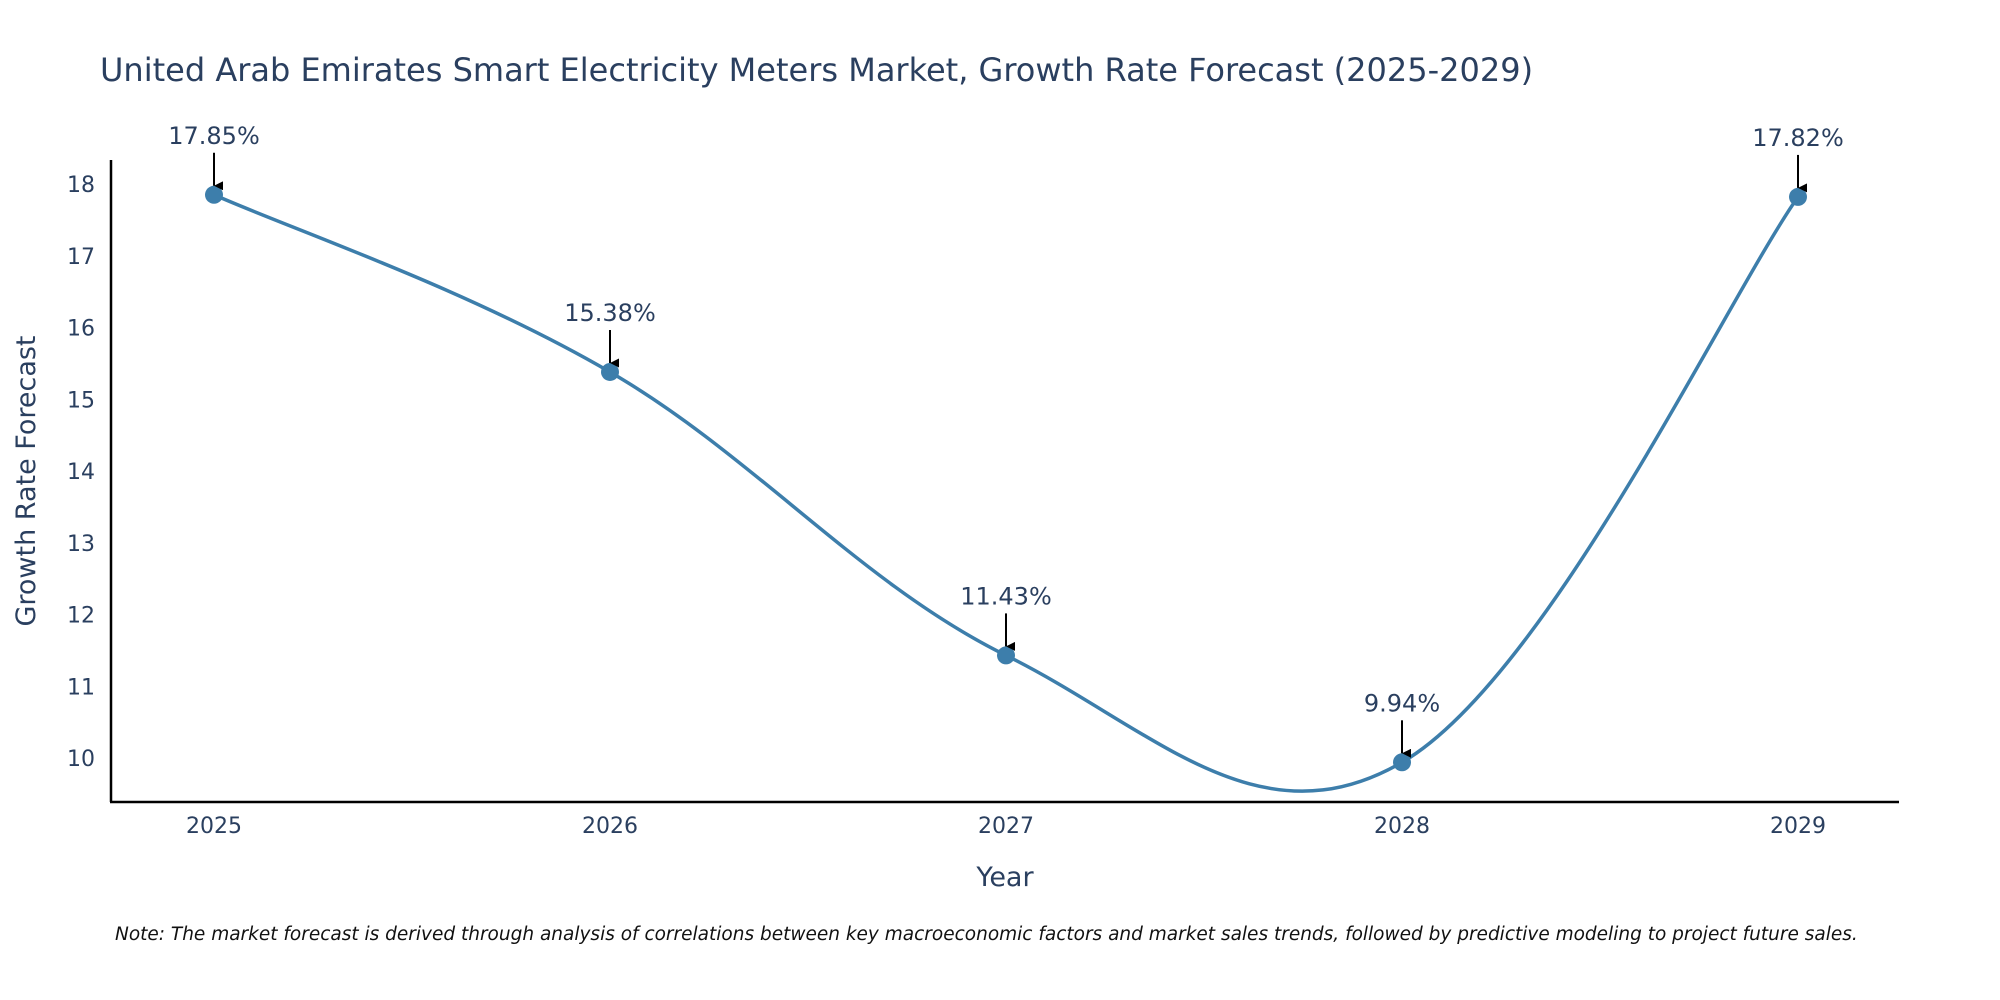 Image resolution: width=2000 pixels, height=1000 pixels. Describe the element at coordinates (1402, 703) in the screenshot. I see `data-label: 9.94%` at that location.